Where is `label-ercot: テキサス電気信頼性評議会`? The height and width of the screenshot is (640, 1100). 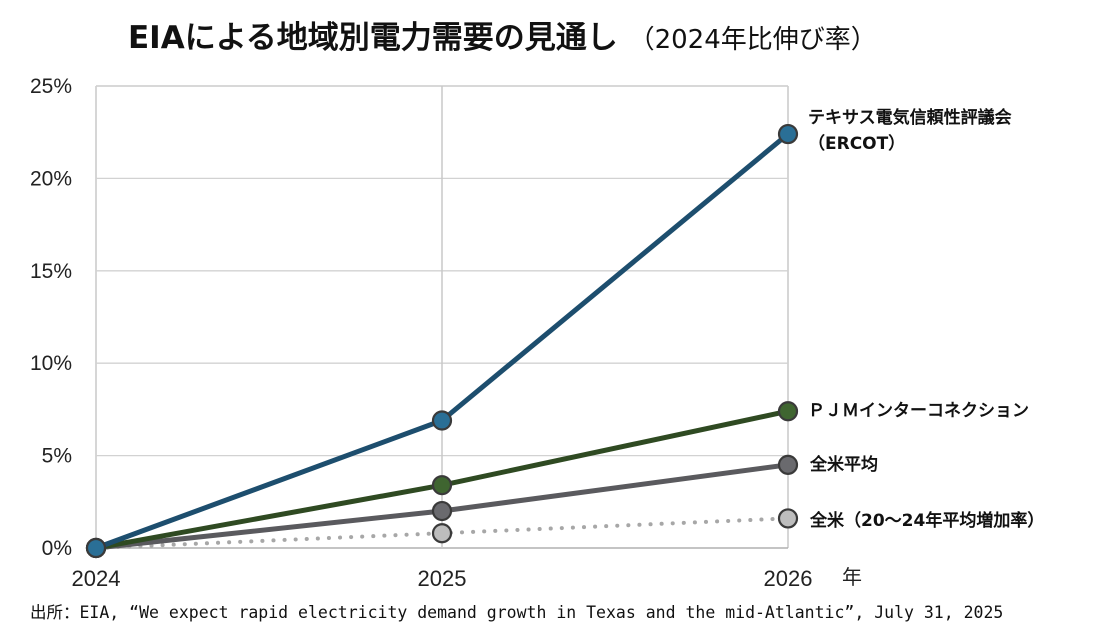 label-ercot: テキサス電気信頼性評議会 is located at coordinates (910, 117).